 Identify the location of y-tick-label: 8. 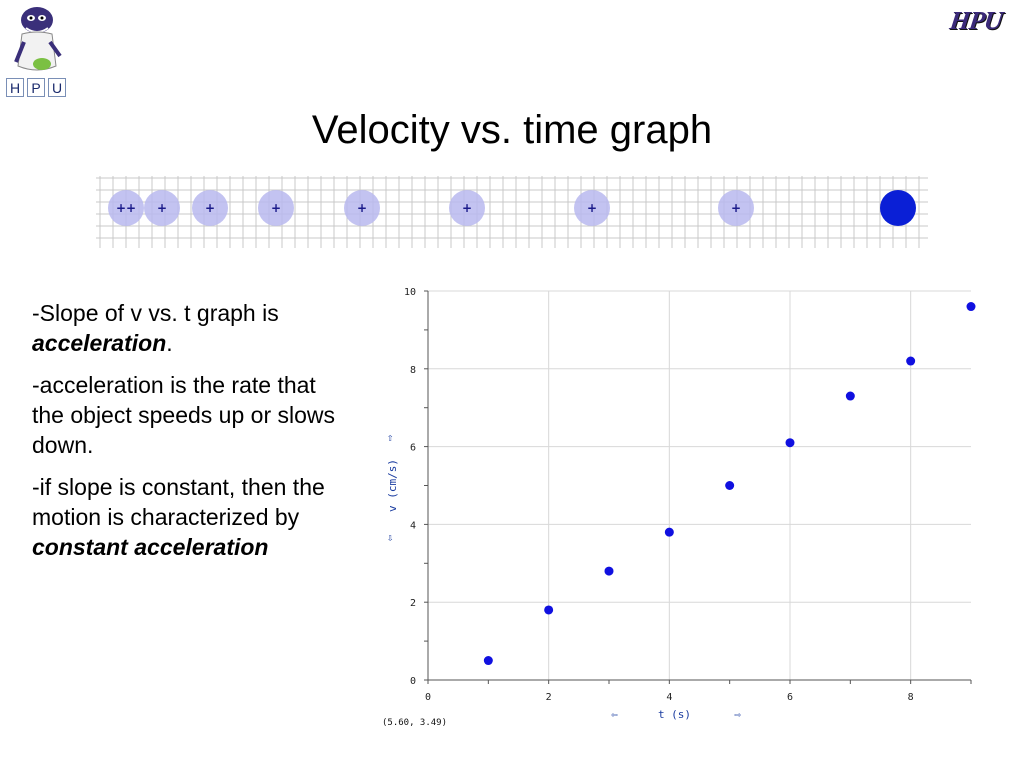
(413, 370).